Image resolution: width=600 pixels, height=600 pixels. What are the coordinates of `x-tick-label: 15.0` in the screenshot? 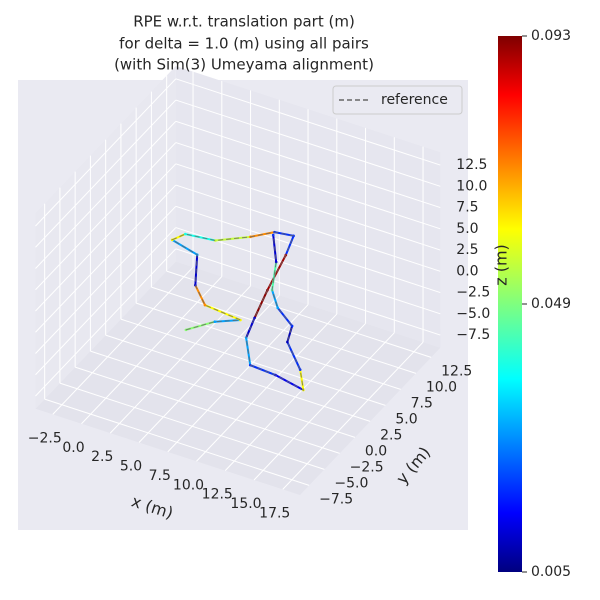 It's located at (245, 504).